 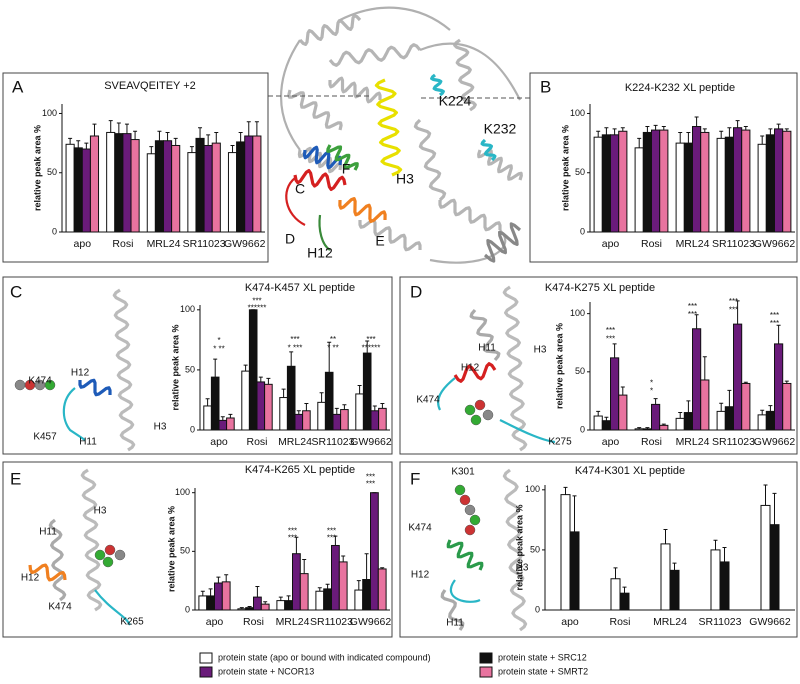 I want to click on structure-label: K224, so click(x=455, y=101).